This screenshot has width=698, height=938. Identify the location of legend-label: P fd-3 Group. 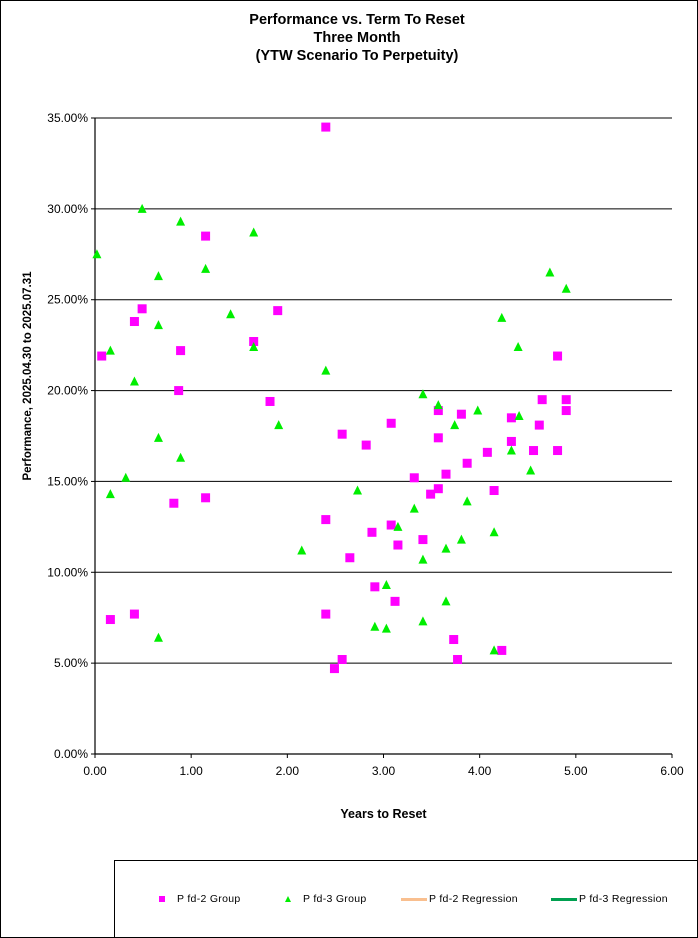
(335, 899).